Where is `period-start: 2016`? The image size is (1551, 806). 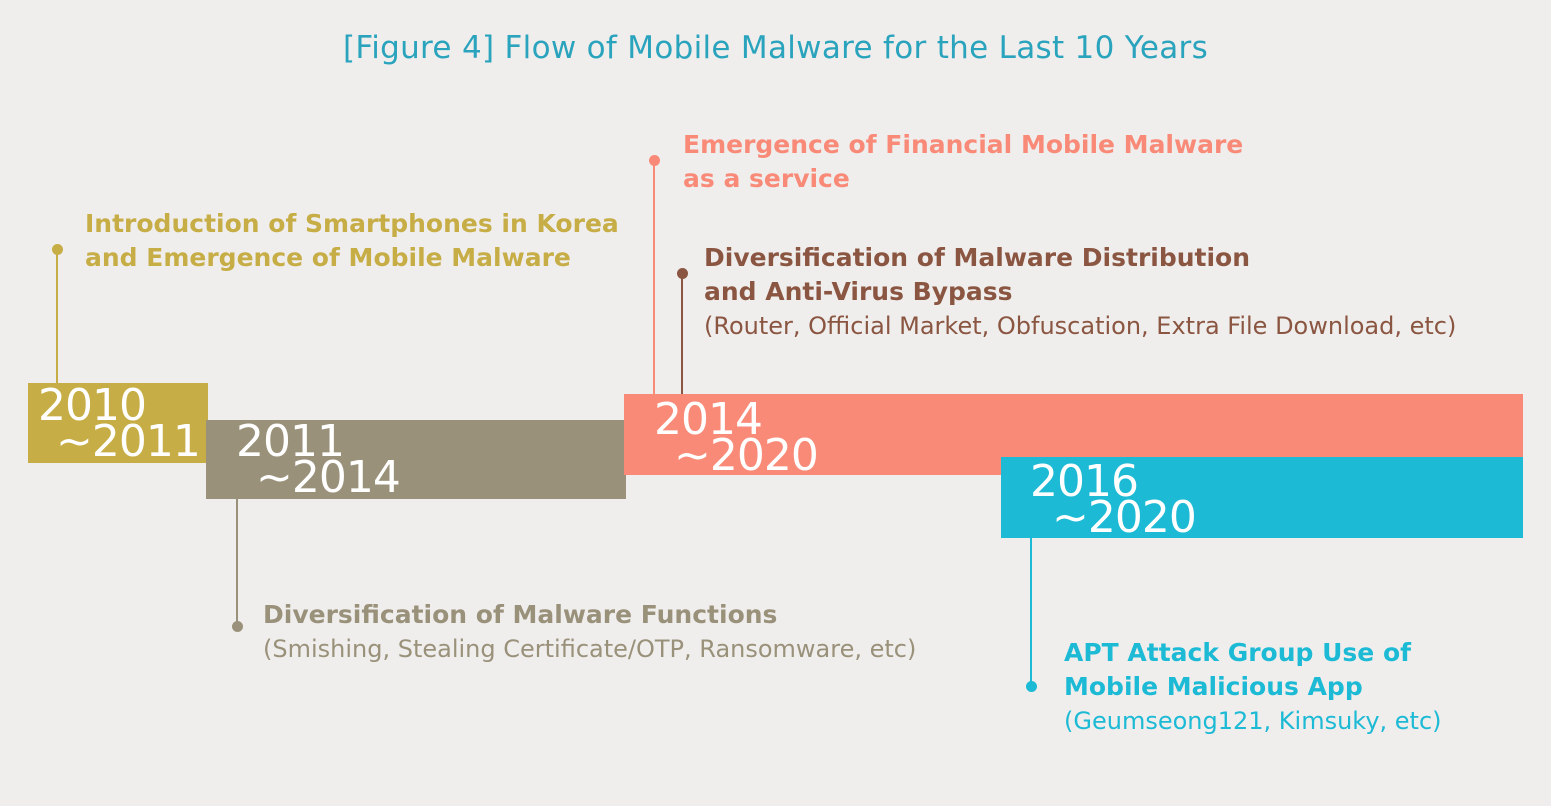
period-start: 2016 is located at coordinates (1084, 481).